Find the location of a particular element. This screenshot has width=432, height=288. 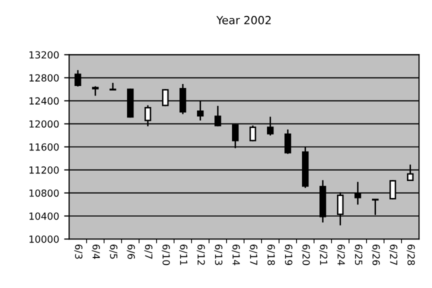

x-tick-label: 6/4 is located at coordinates (96, 252).